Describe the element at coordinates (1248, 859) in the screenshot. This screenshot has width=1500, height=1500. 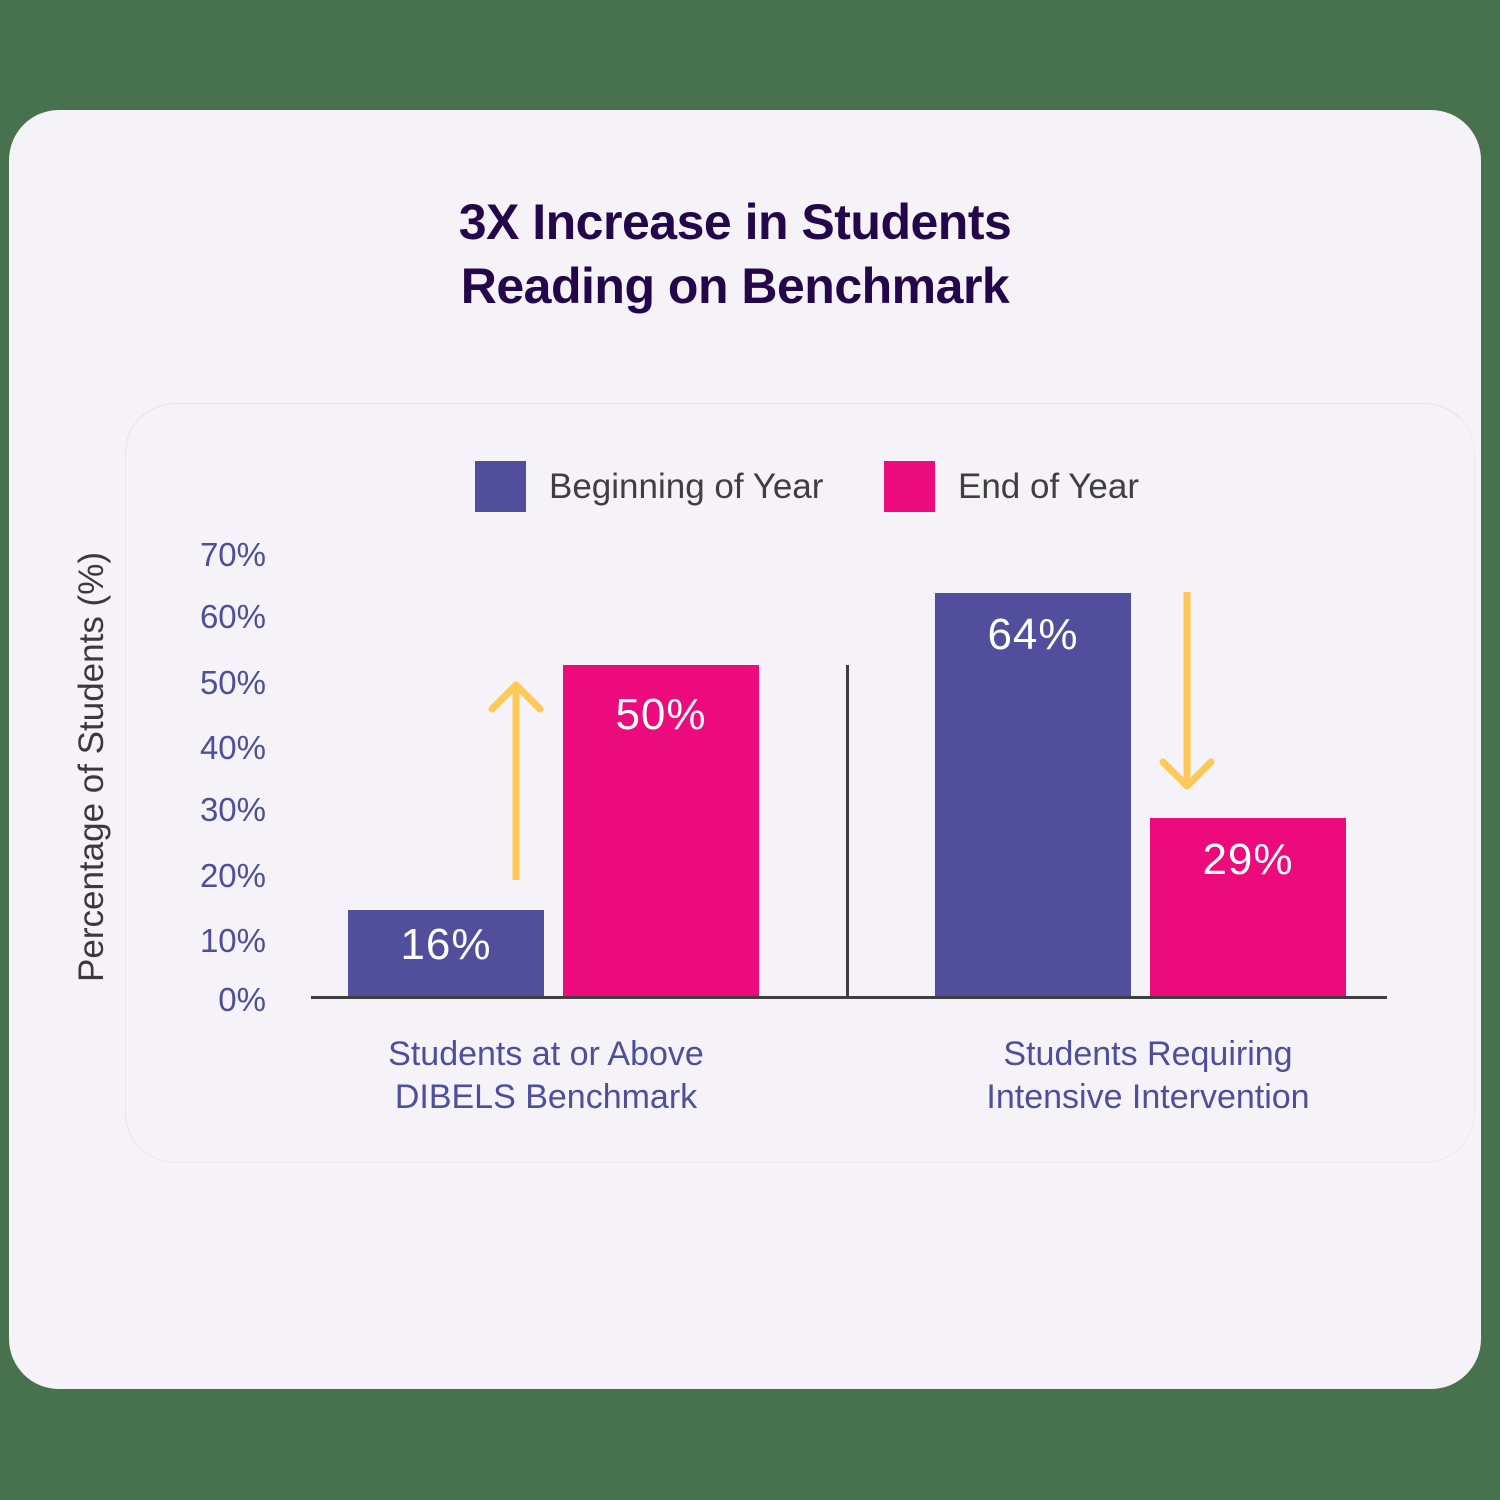
I see `bar-value-label: 29%` at that location.